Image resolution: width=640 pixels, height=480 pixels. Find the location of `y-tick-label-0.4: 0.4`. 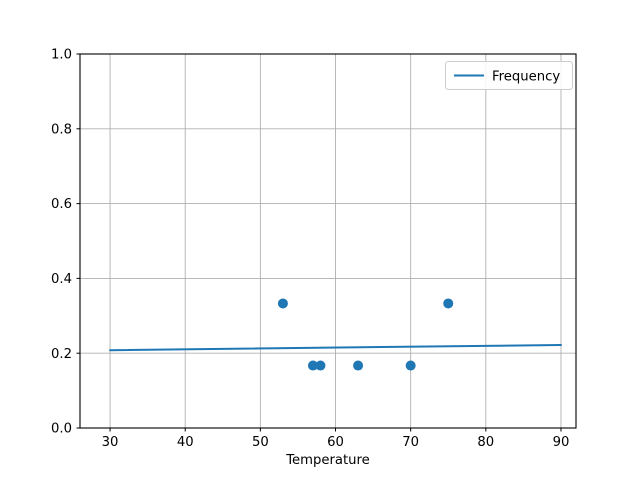

y-tick-label-0.4: 0.4 is located at coordinates (61, 279).